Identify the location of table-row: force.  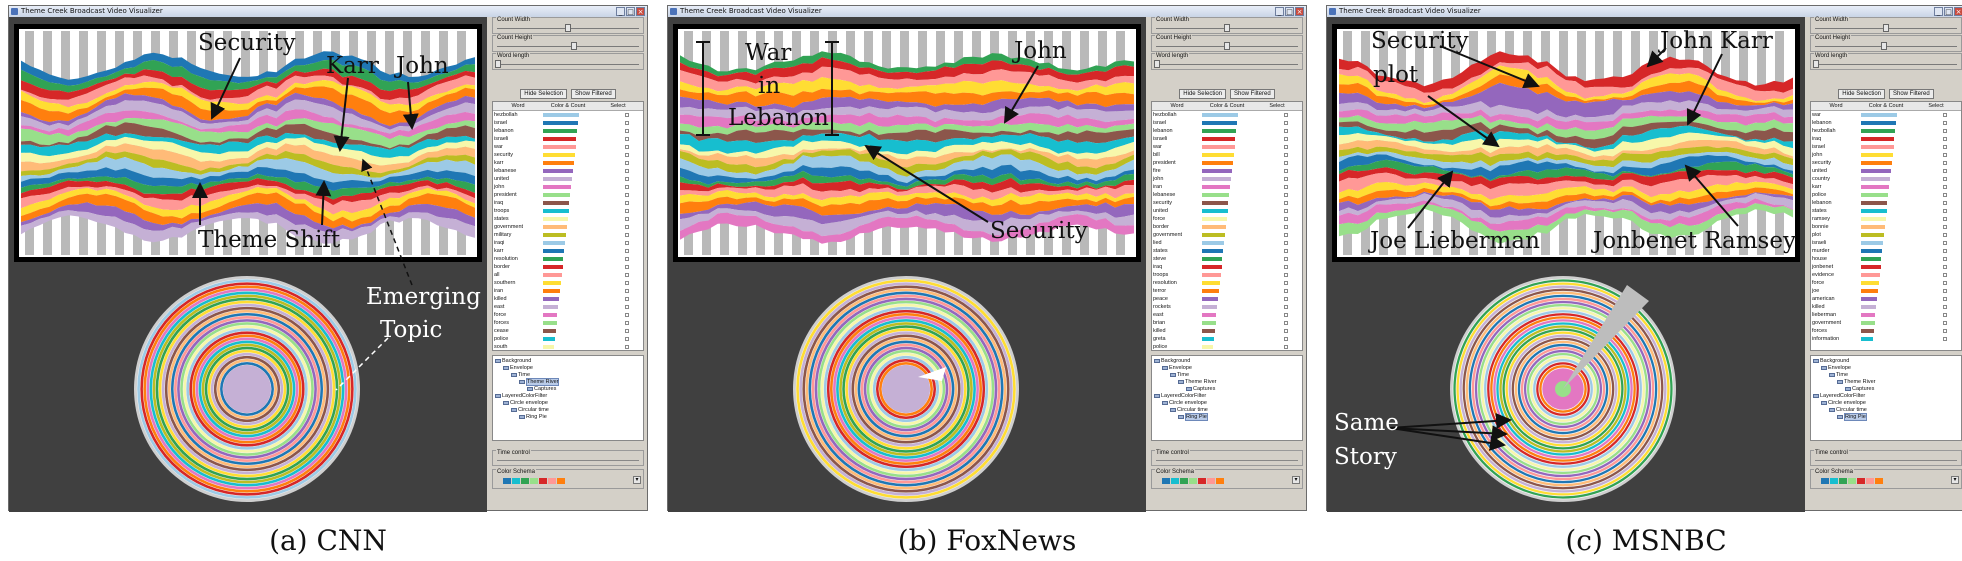
(1886, 283).